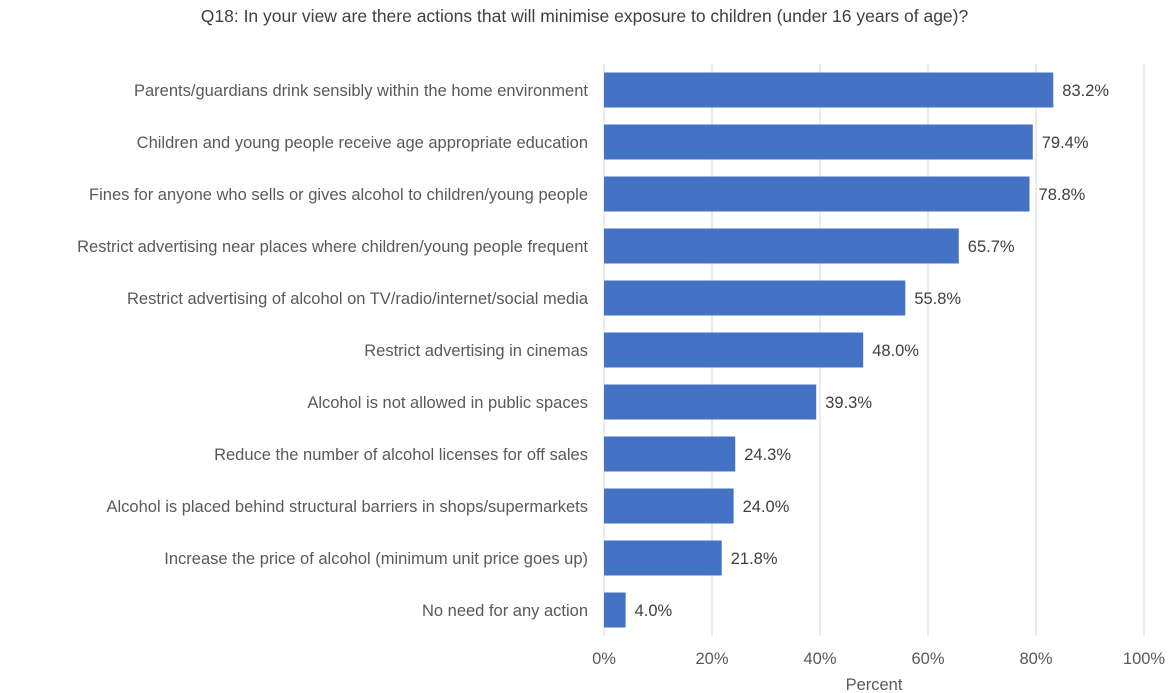 This screenshot has width=1169, height=693. Describe the element at coordinates (654, 611) in the screenshot. I see `data-label: 4.0%` at that location.